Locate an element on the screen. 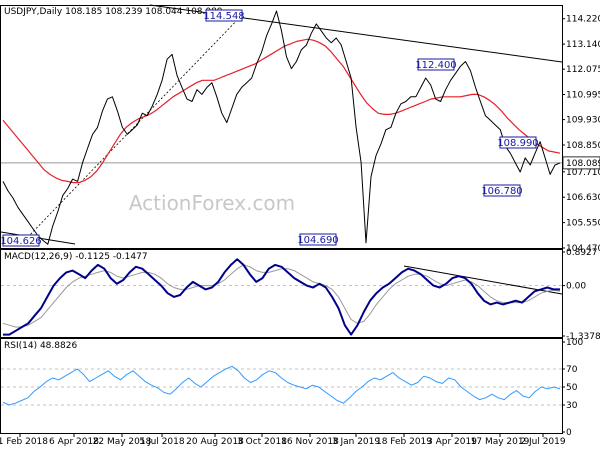 Image resolution: width=600 pixels, height=450 pixels. annotation-label: 104.690 is located at coordinates (317, 240).